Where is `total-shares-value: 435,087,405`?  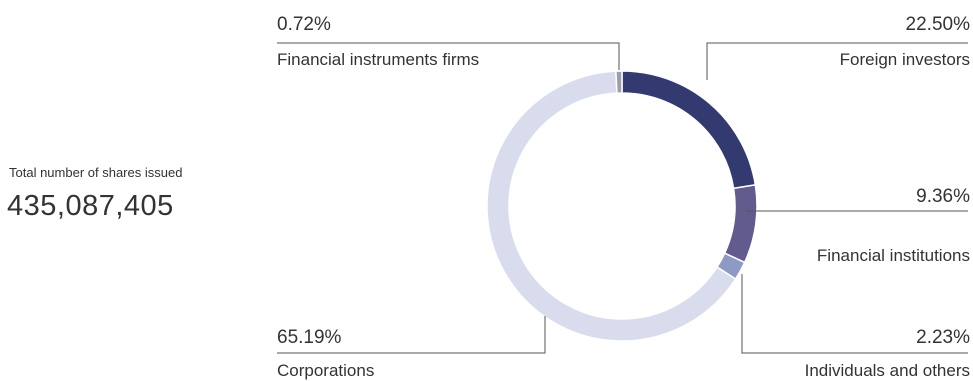
total-shares-value: 435,087,405 is located at coordinates (90, 206).